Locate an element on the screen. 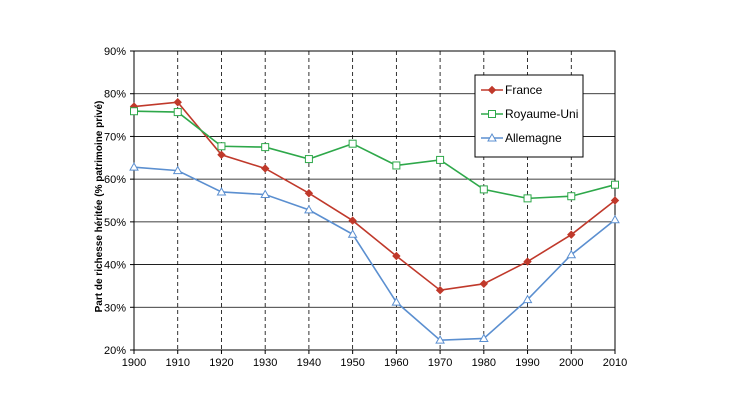  y-tick-label: 90% is located at coordinates (115, 52).